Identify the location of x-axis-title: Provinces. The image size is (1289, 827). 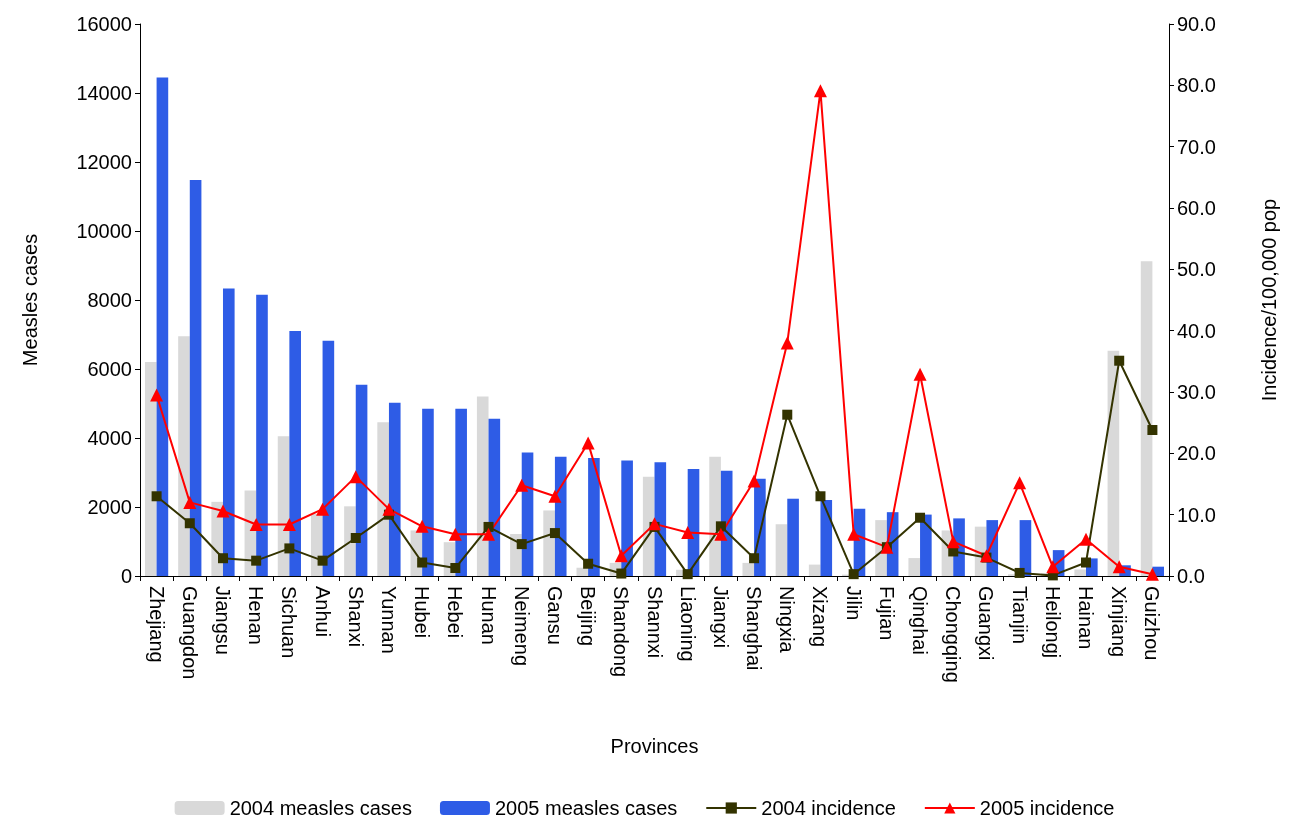
(654, 746).